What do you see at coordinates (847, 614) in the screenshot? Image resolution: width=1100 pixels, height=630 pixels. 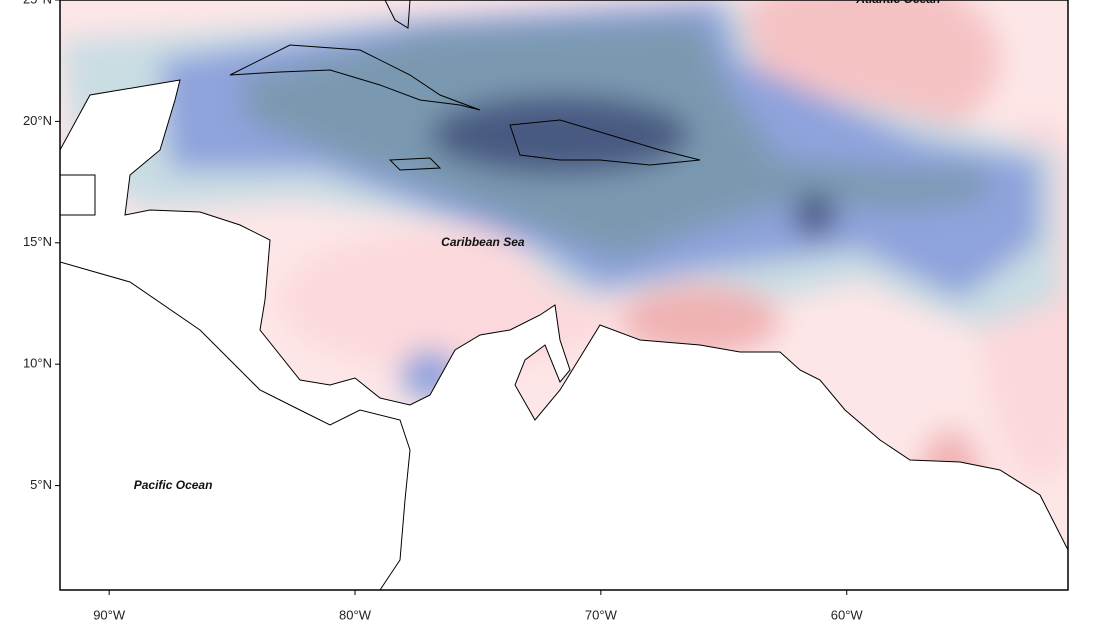 I see `x-tick-label: 60°W` at bounding box center [847, 614].